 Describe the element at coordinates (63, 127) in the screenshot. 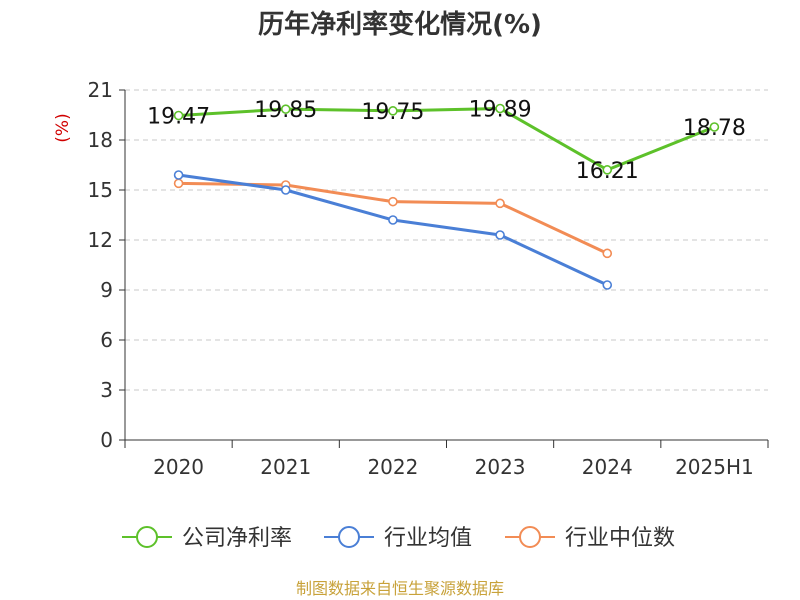

I see `y-axis-unit: (%)` at that location.